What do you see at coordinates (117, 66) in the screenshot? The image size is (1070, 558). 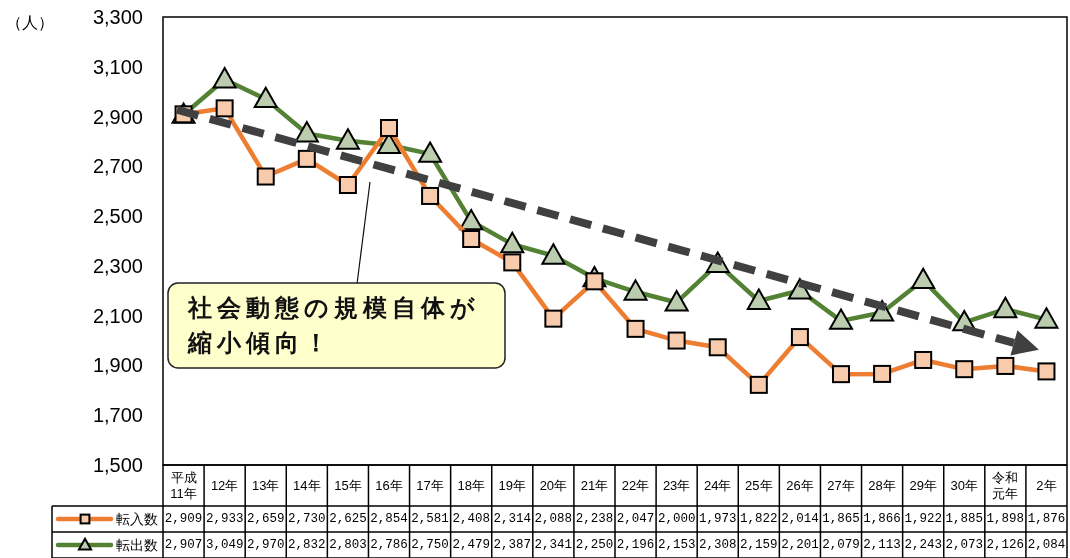 I see `y-tick-label: 3,100` at bounding box center [117, 66].